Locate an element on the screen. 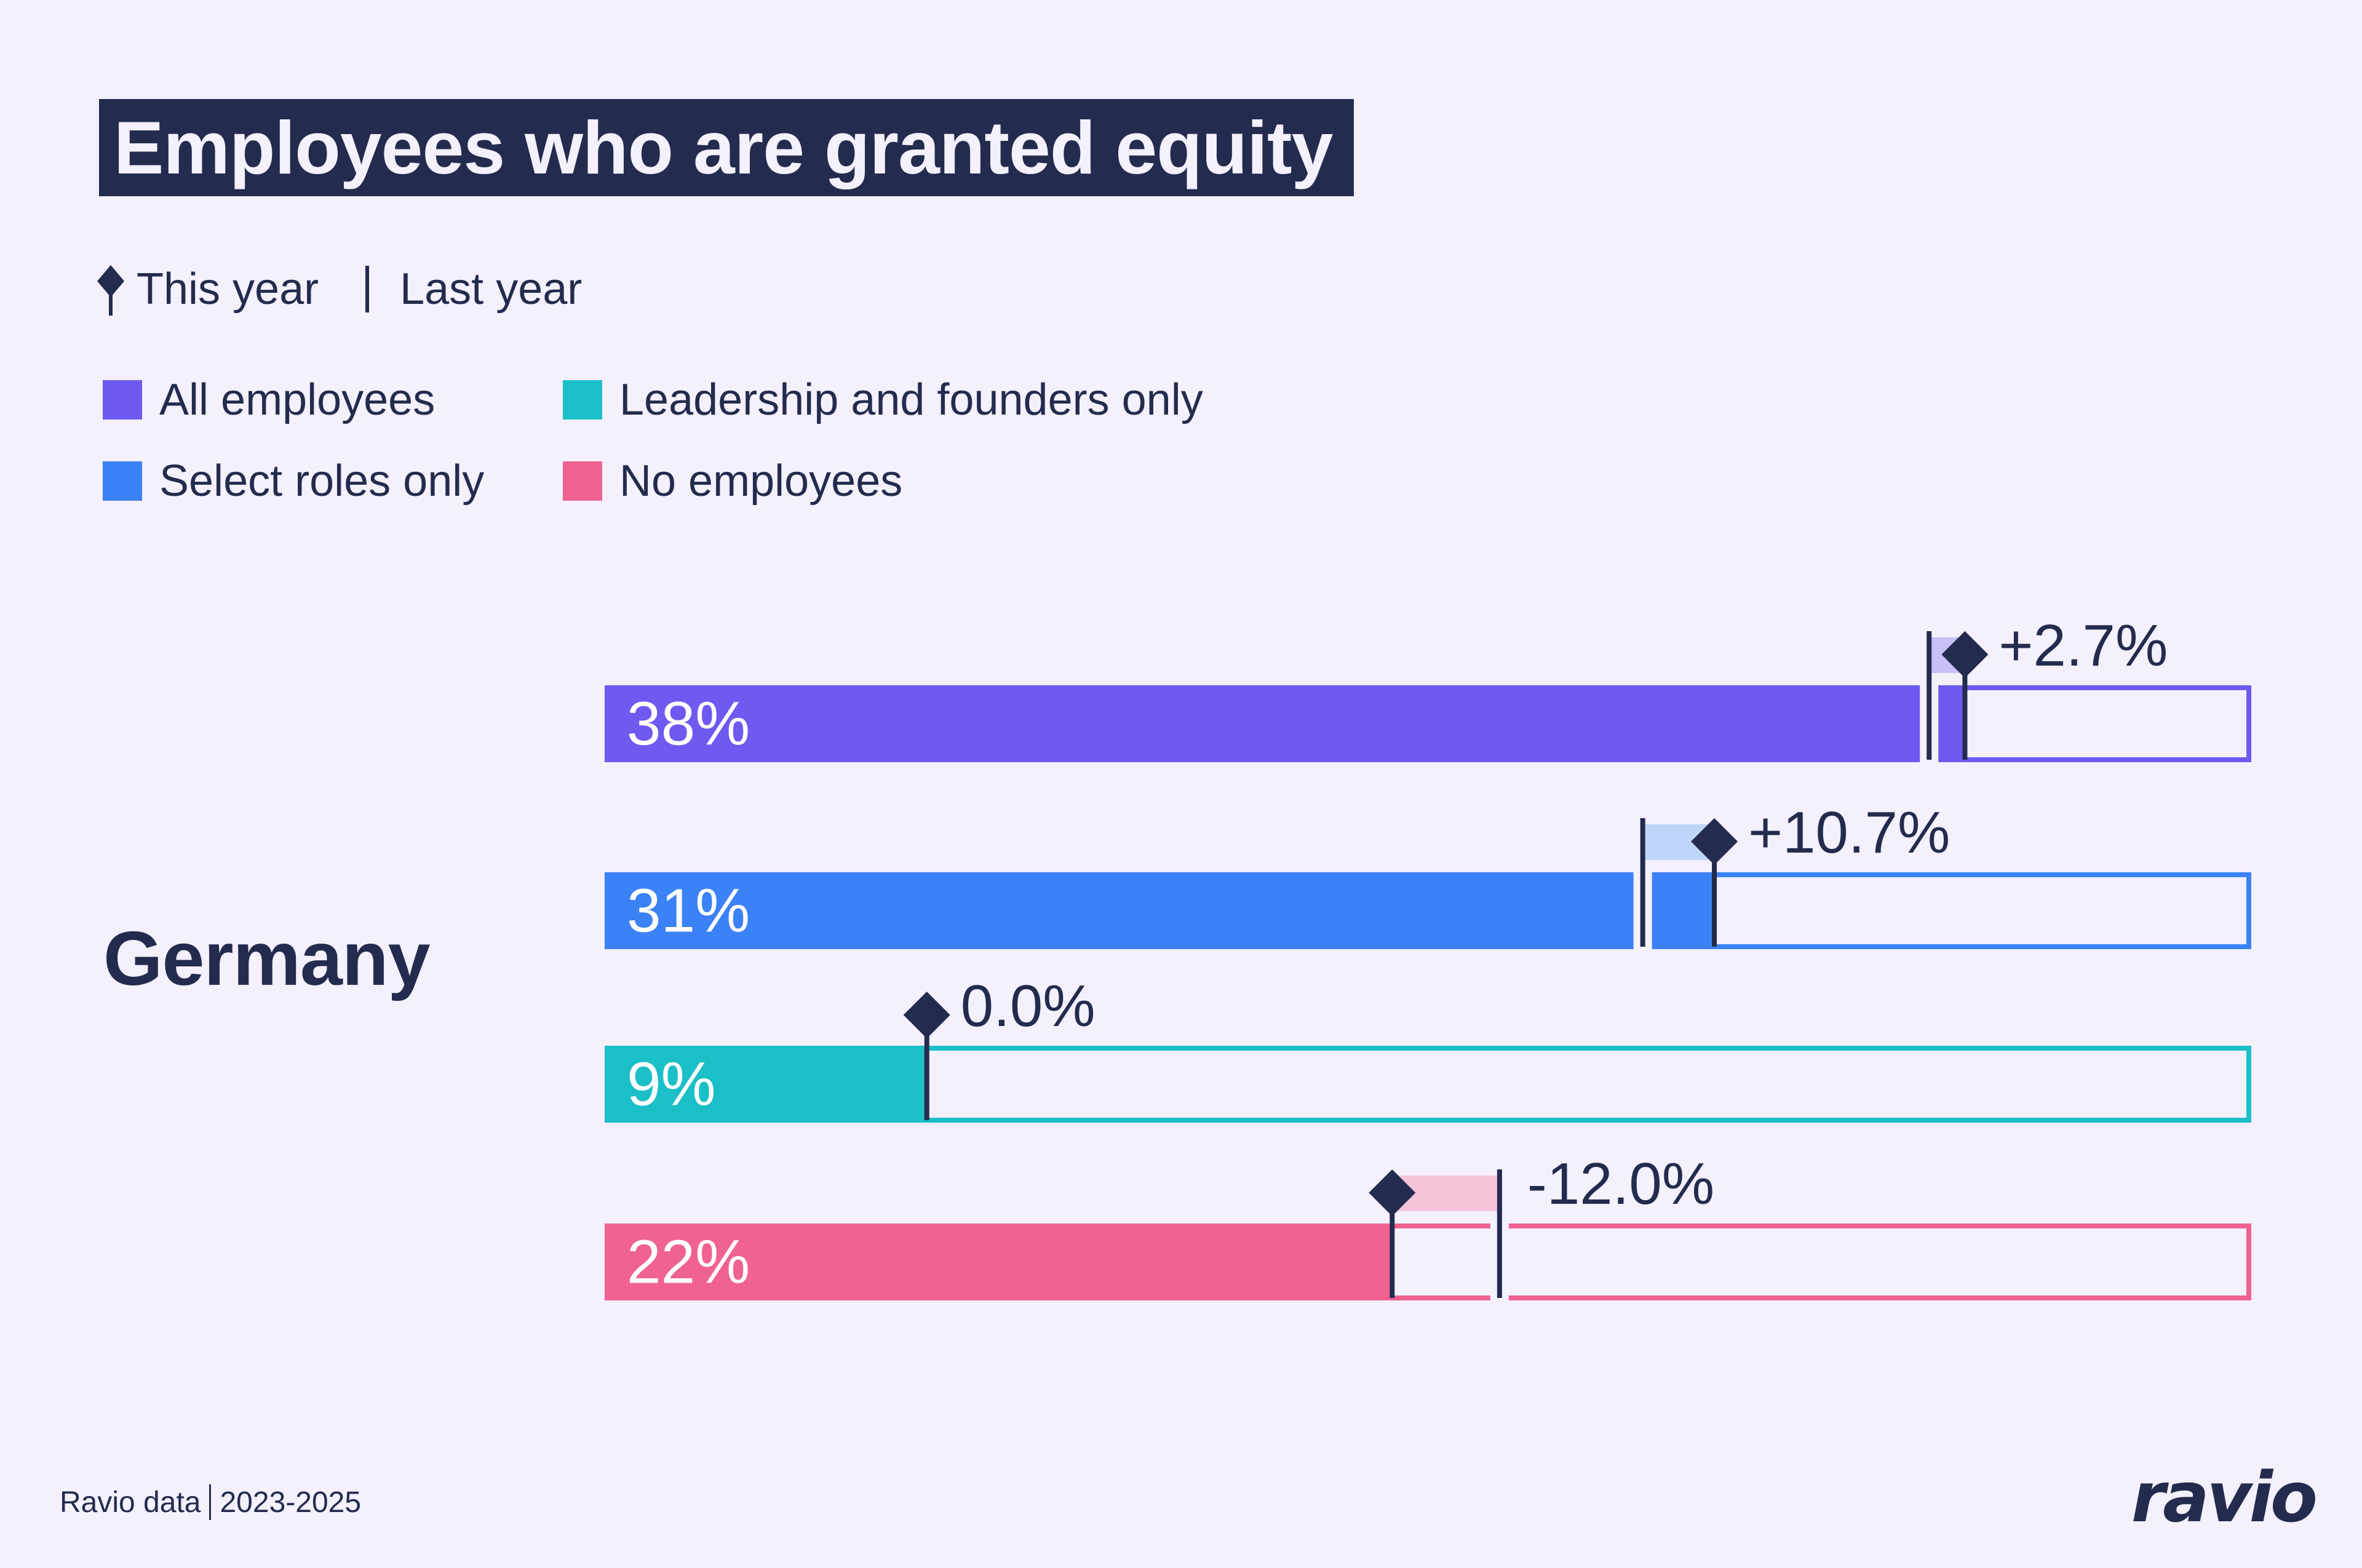 The height and width of the screenshot is (1568, 2362). diamond-pin-icon is located at coordinates (110, 291).